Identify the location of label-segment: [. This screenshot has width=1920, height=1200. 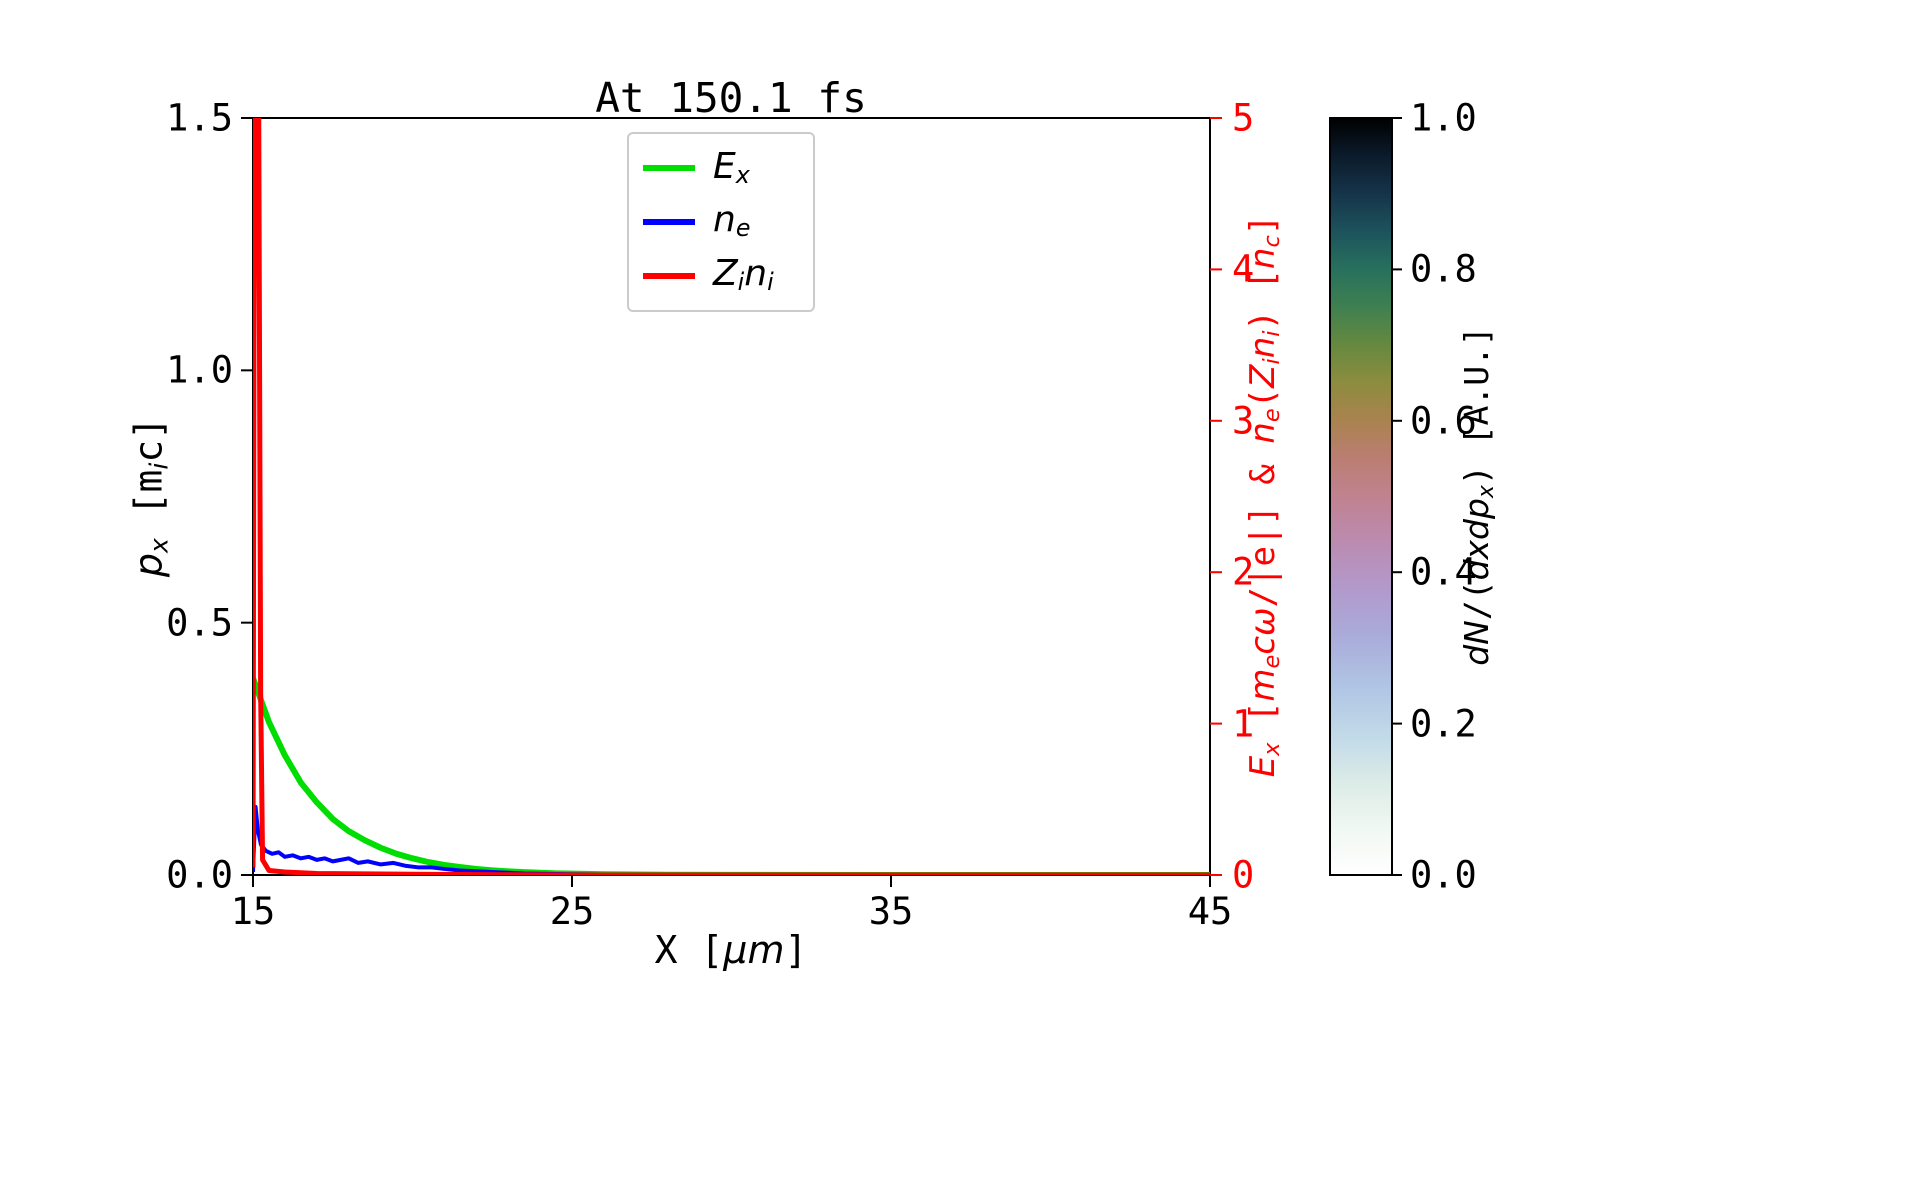
(1263, 722).